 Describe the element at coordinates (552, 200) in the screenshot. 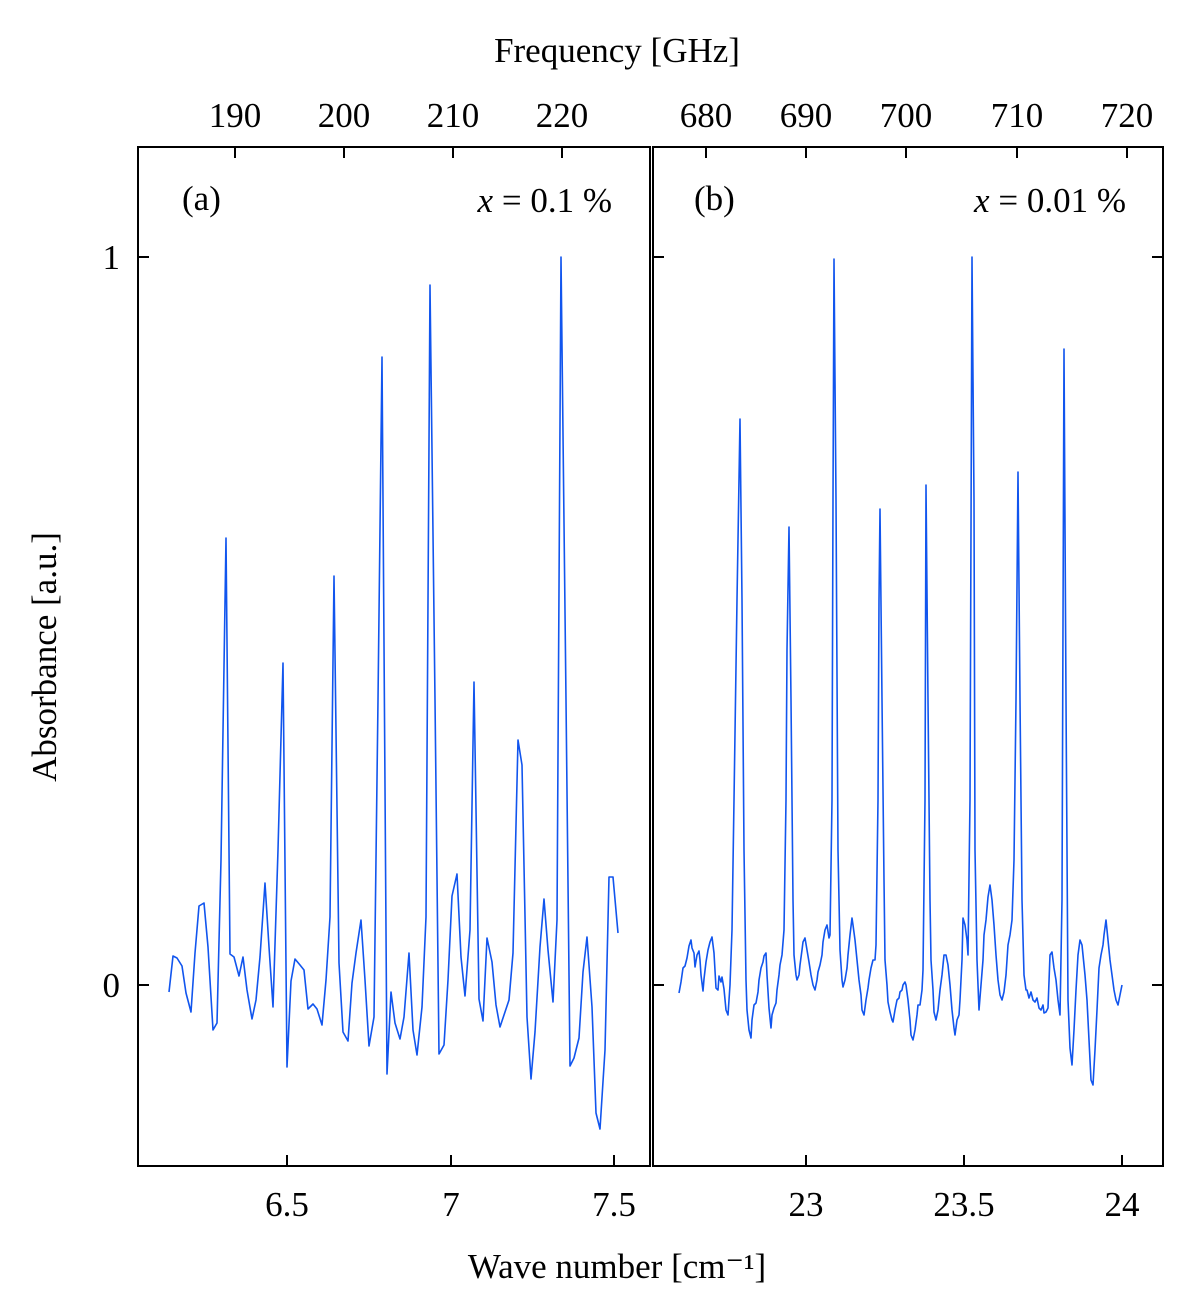

I see `panel-a-annotation-value: = 0.1 %` at that location.